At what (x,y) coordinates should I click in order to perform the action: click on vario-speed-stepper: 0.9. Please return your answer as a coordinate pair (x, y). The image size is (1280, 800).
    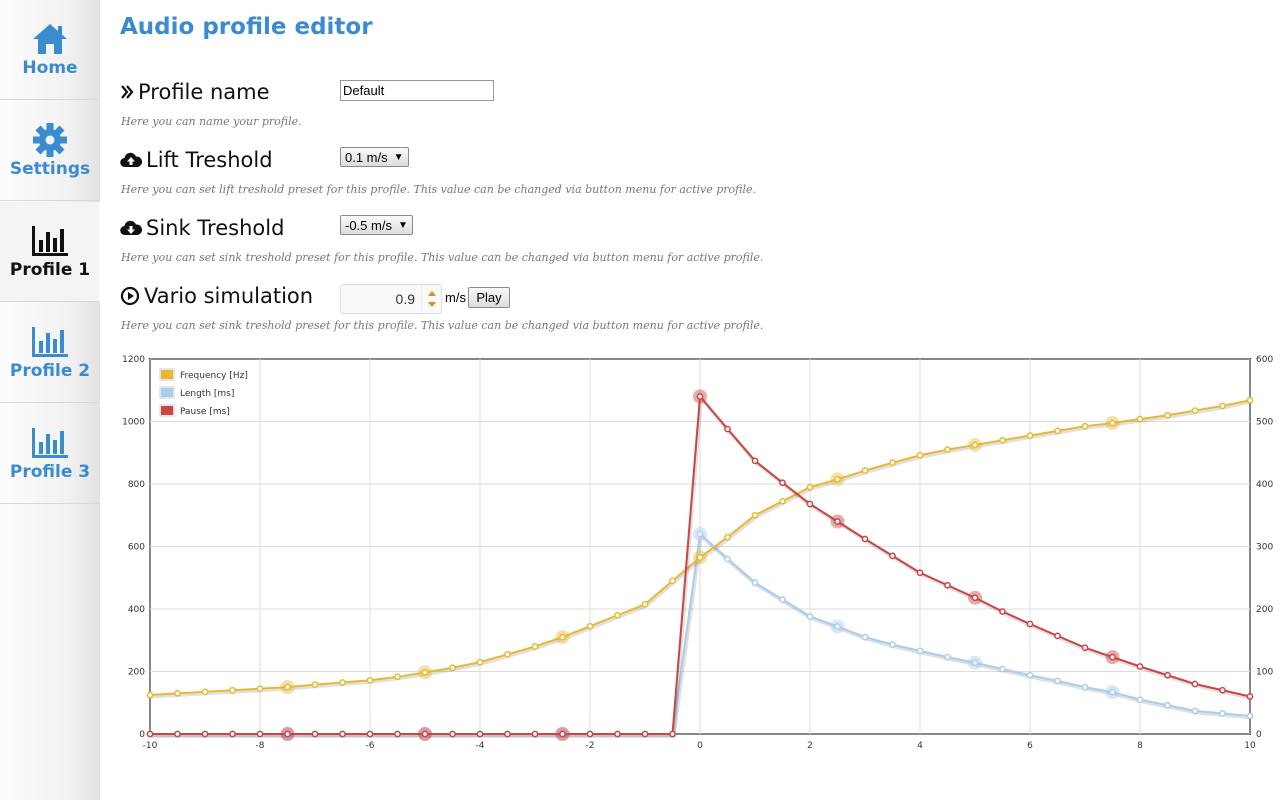
    Looking at the image, I should click on (391, 299).